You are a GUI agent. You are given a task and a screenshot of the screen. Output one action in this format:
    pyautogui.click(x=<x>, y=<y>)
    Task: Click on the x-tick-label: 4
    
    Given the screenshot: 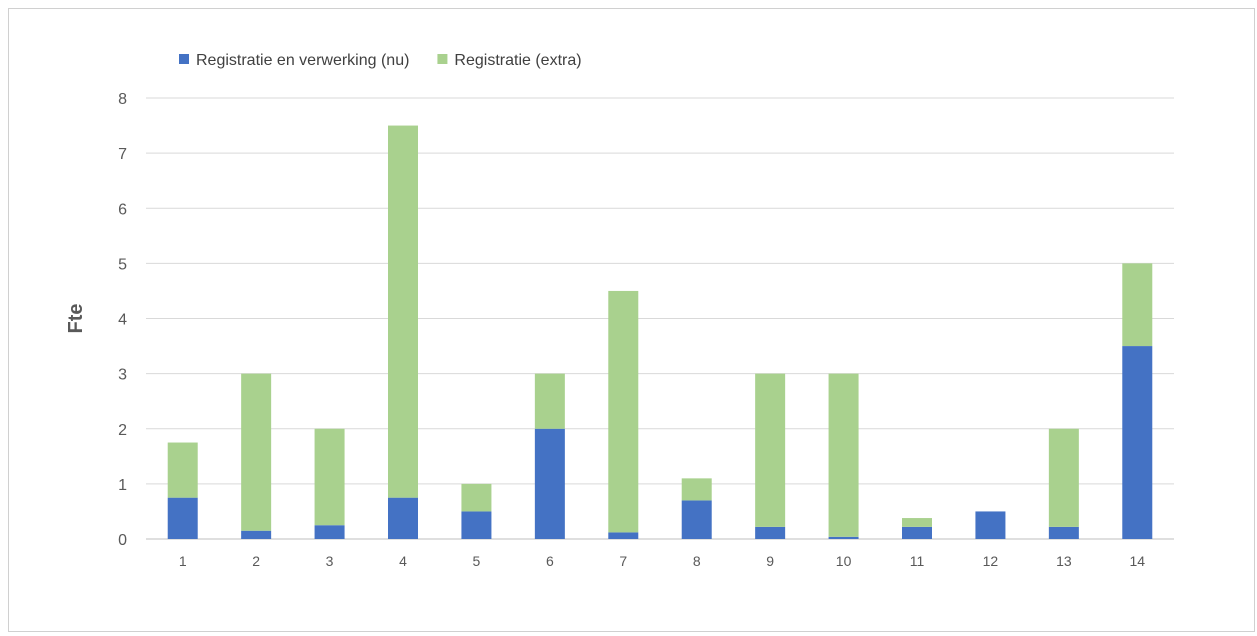 What is the action you would take?
    pyautogui.click(x=403, y=561)
    